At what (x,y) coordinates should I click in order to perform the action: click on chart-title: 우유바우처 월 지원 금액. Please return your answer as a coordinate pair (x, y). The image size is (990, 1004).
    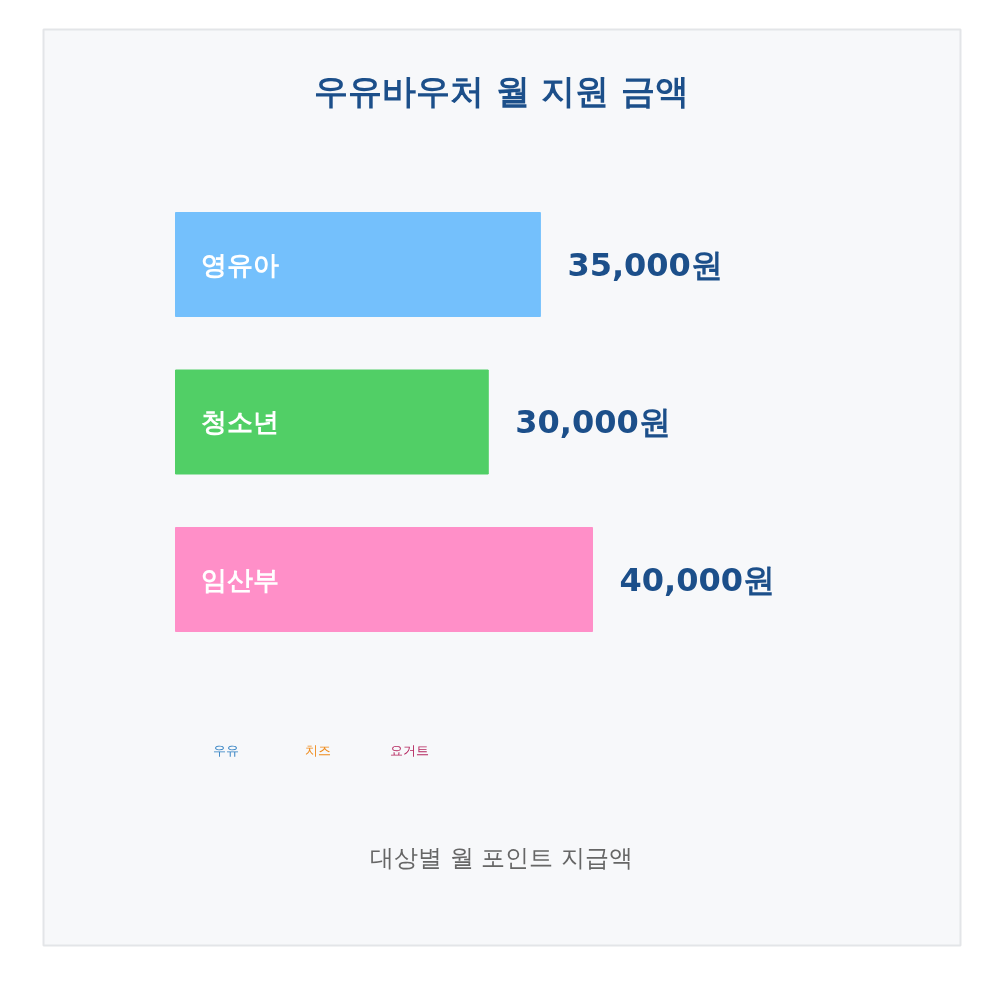
    Looking at the image, I should click on (501, 90).